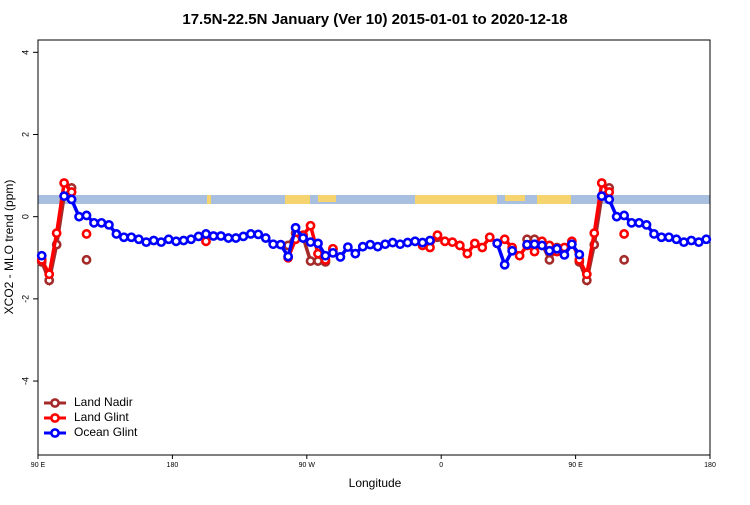  Describe the element at coordinates (25, 52) in the screenshot. I see `y-tick-label: 4` at that location.